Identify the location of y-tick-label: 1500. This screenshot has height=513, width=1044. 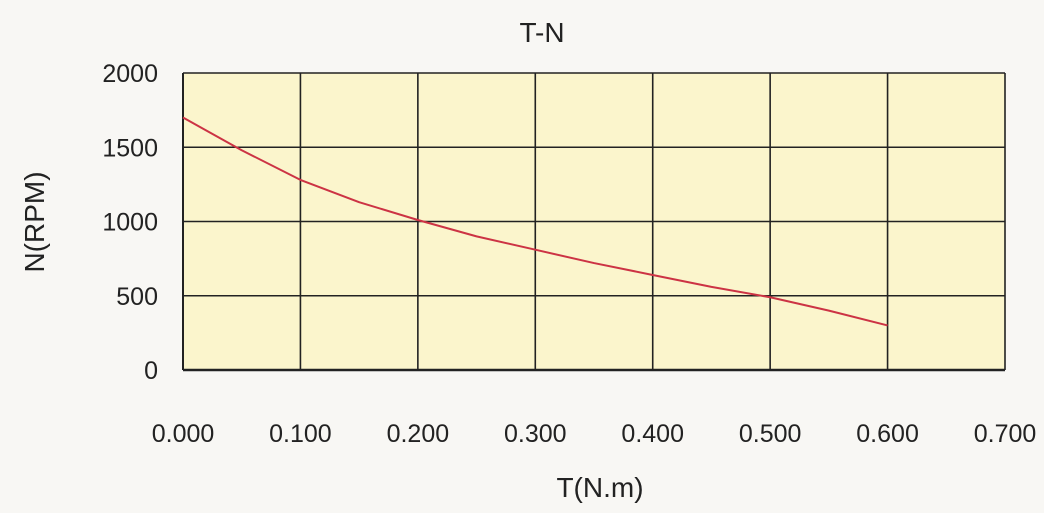
(130, 148).